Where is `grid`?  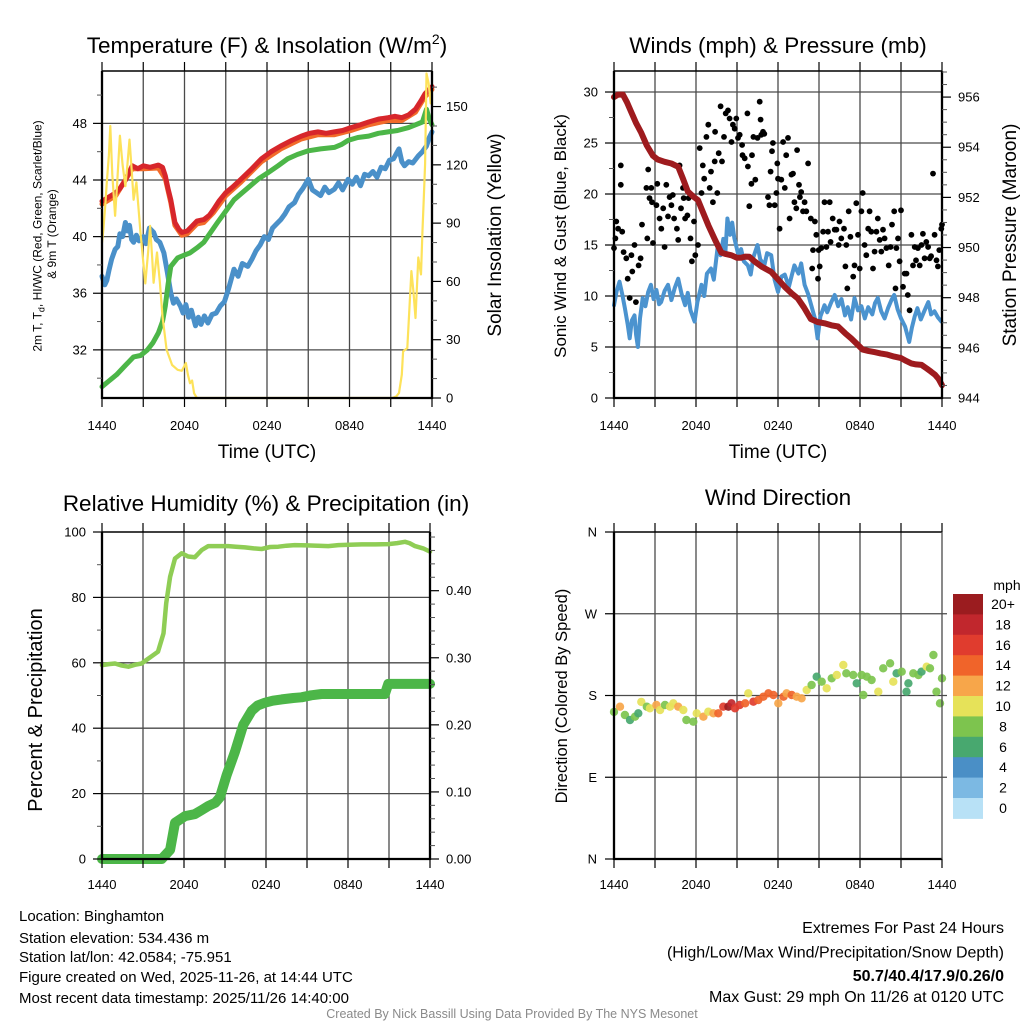 grid is located at coordinates (267, 234).